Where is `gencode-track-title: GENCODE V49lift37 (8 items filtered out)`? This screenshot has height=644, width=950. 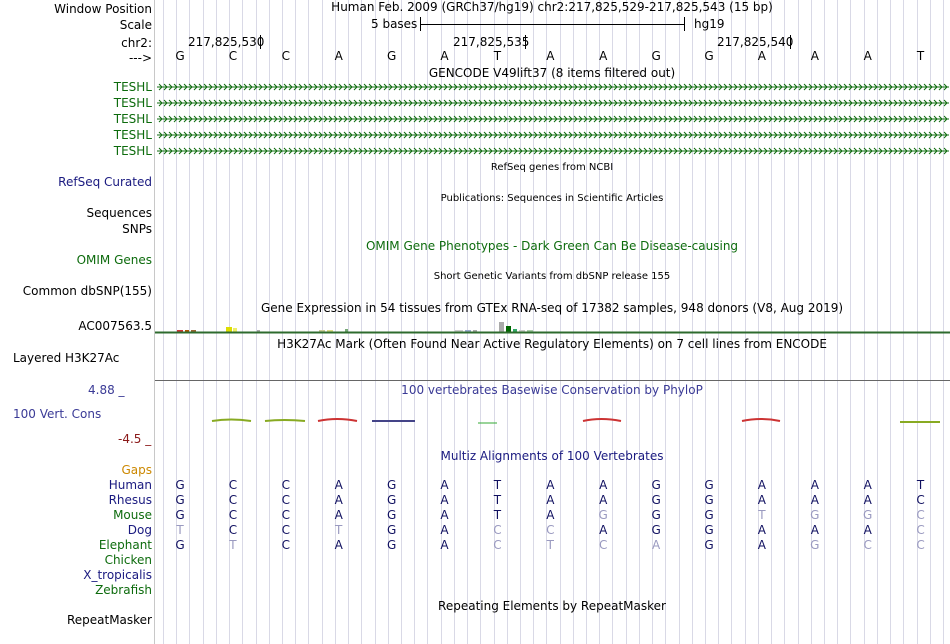
gencode-track-title: GENCODE V49lift37 (8 items filtered out) is located at coordinates (552, 73).